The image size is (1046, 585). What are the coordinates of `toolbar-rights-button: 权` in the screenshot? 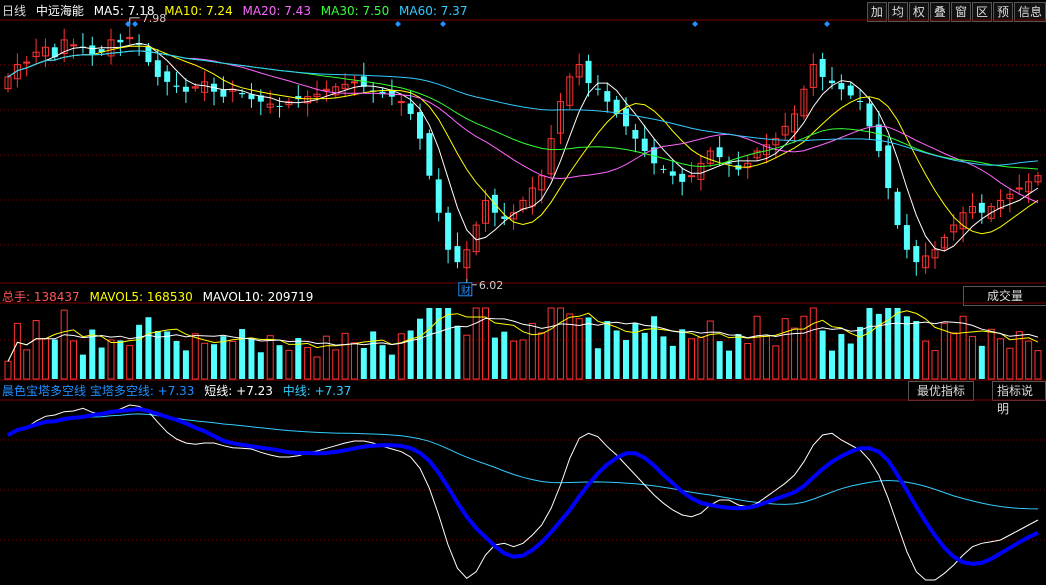 It's located at (918, 12).